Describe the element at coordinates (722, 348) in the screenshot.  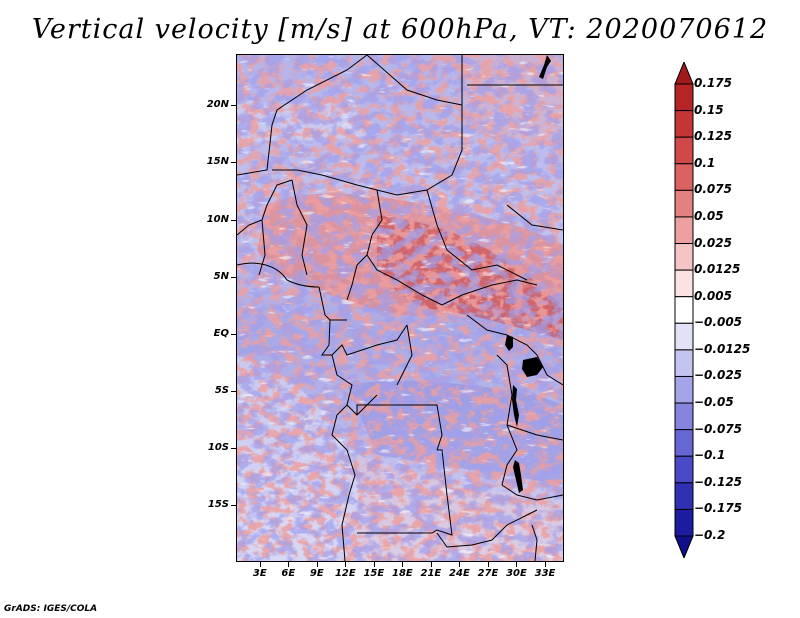
I see `colorbar-label: −0.0125` at that location.